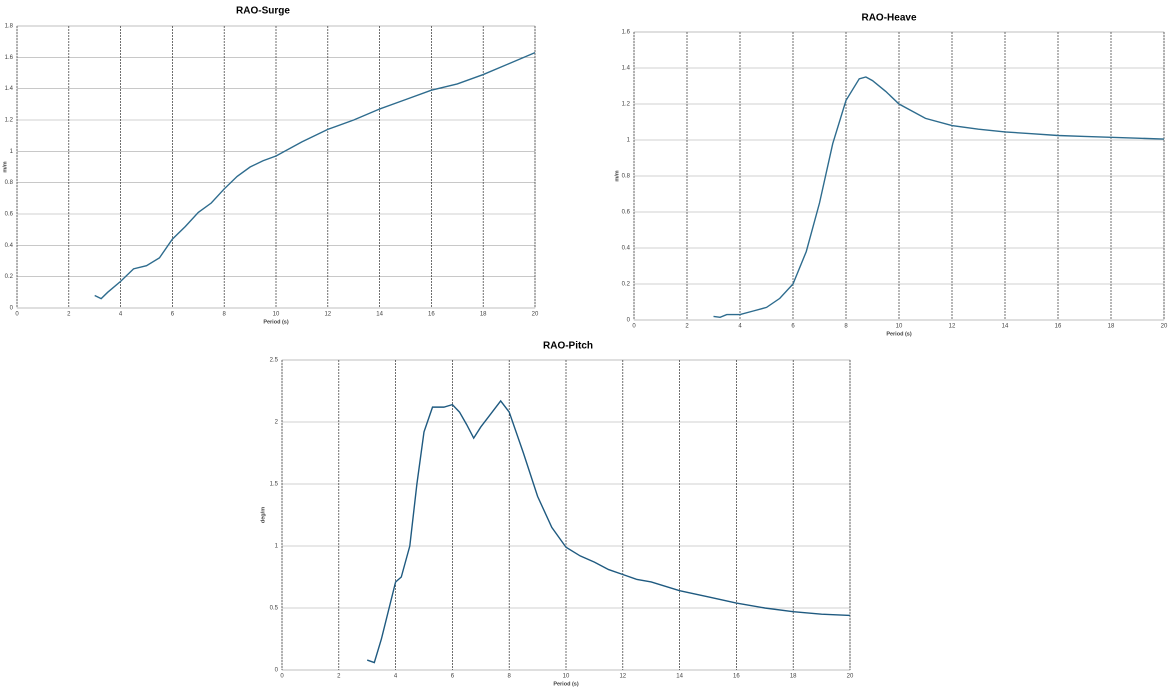 Image resolution: width=1171 pixels, height=699 pixels. I want to click on chart-title: RAO-Pitch, so click(568, 346).